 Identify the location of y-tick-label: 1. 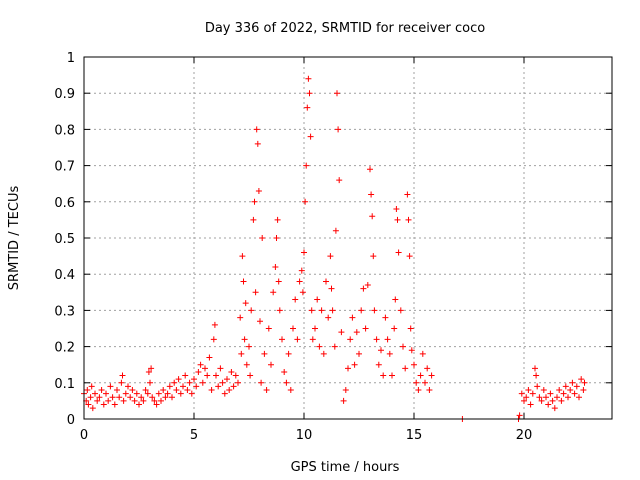
(71, 58).